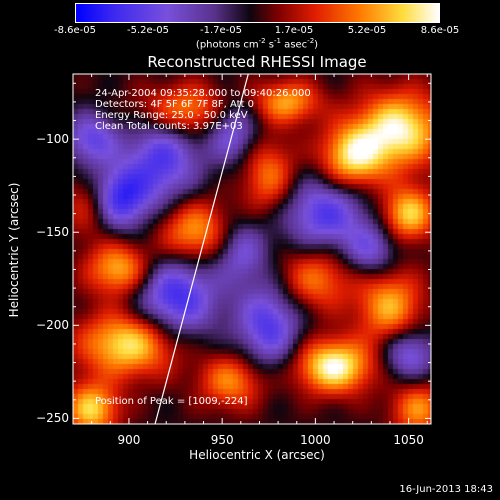 The image size is (500, 500). What do you see at coordinates (171, 115) in the screenshot?
I see `energy-range-annotation: Energy Range: 25.0 - 50.0 keV` at bounding box center [171, 115].